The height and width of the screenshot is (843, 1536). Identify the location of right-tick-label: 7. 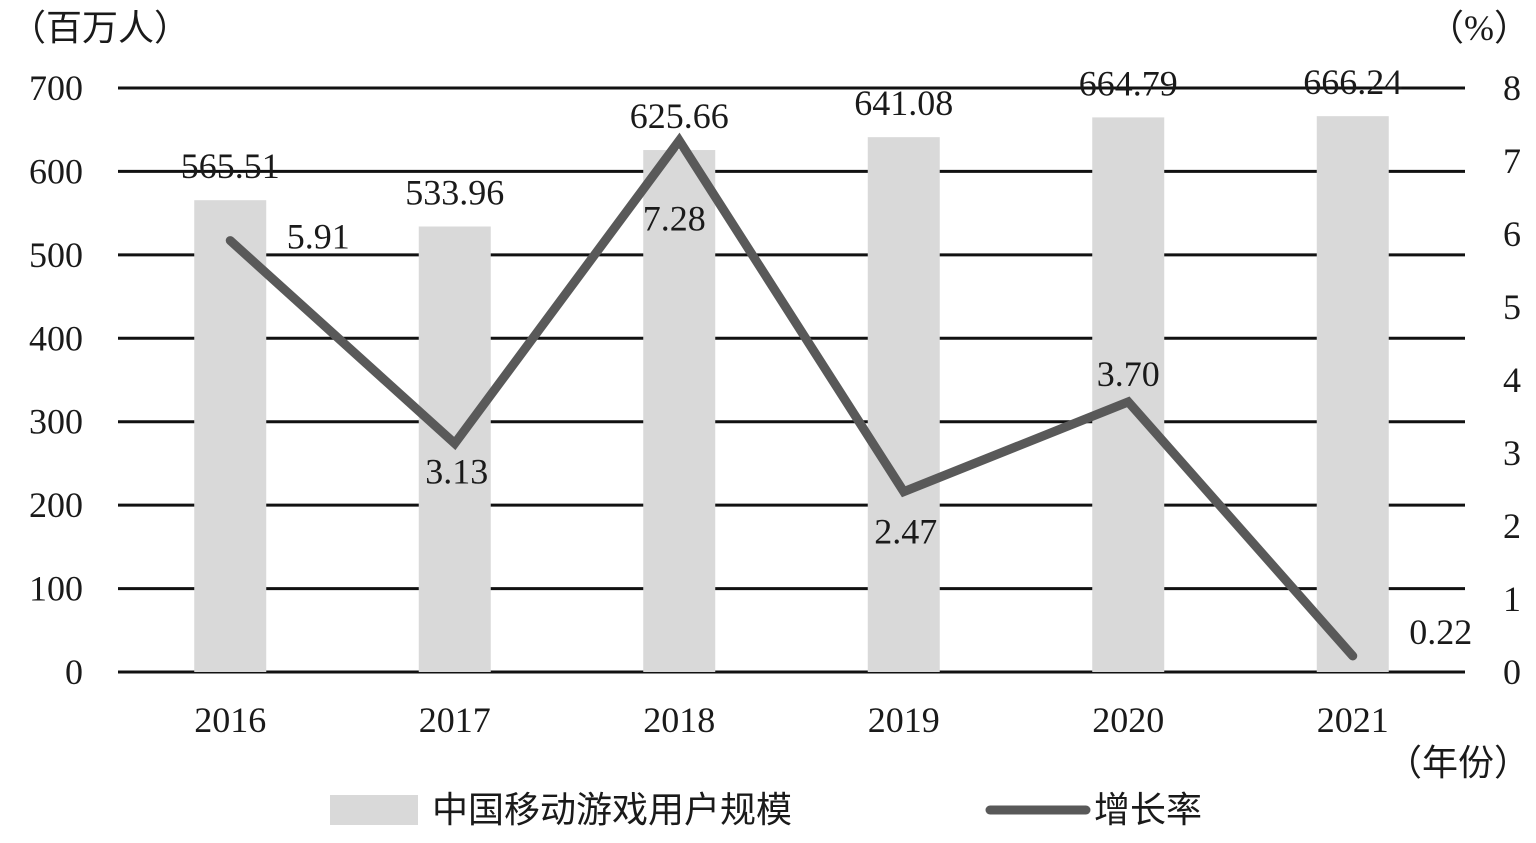
(1512, 161).